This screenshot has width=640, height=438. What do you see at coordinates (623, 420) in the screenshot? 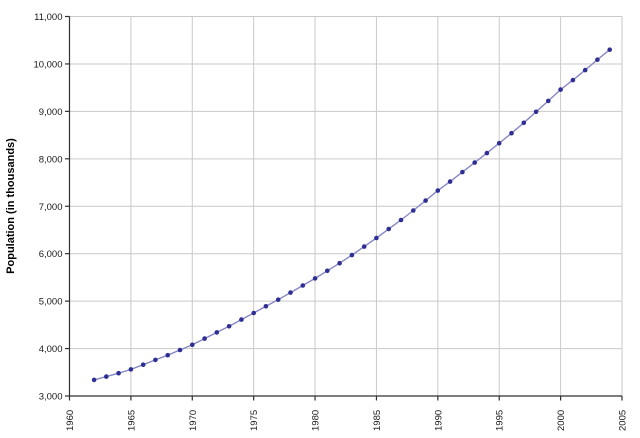
I see `x-tick-label: 2005` at bounding box center [623, 420].